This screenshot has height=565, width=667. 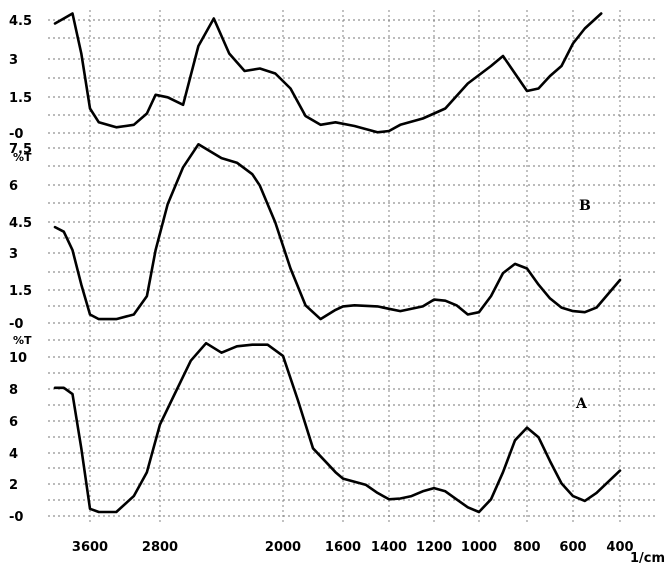 What do you see at coordinates (13, 390) in the screenshot?
I see `y-tick-label: 8` at bounding box center [13, 390].